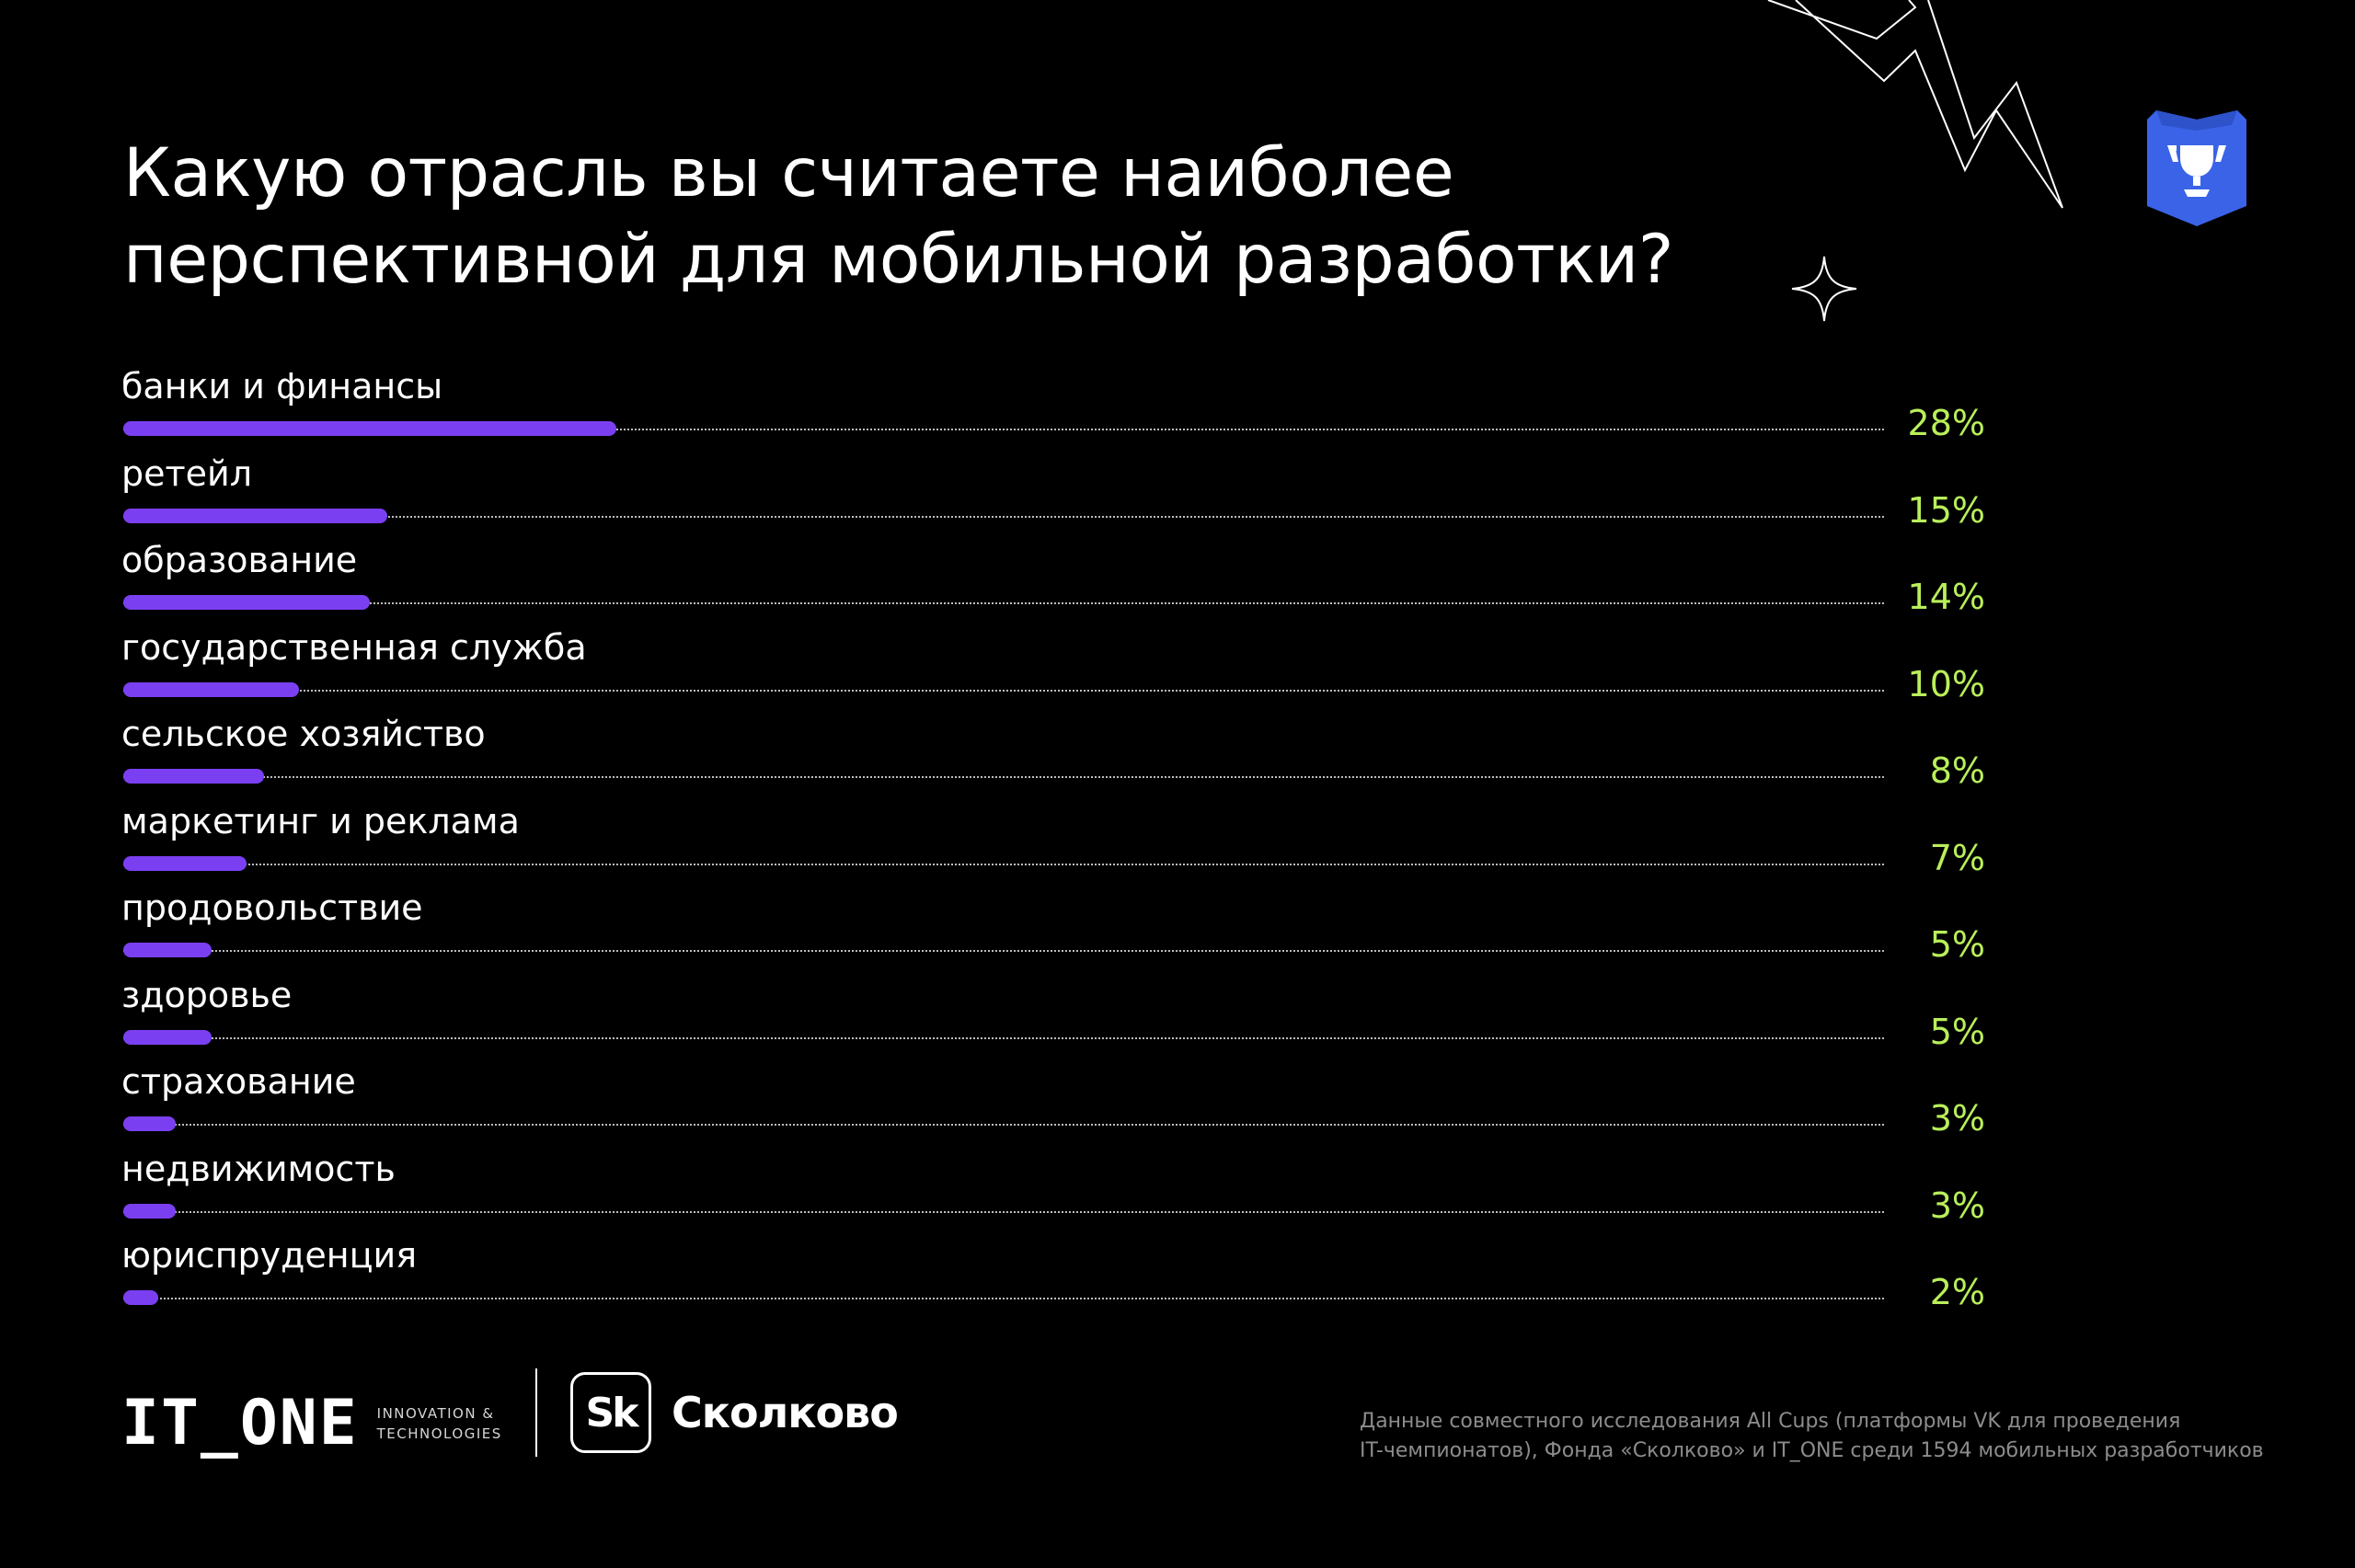 This screenshot has width=2355, height=1568. Describe the element at coordinates (1946, 510) in the screenshot. I see `value-label: 15%` at that location.